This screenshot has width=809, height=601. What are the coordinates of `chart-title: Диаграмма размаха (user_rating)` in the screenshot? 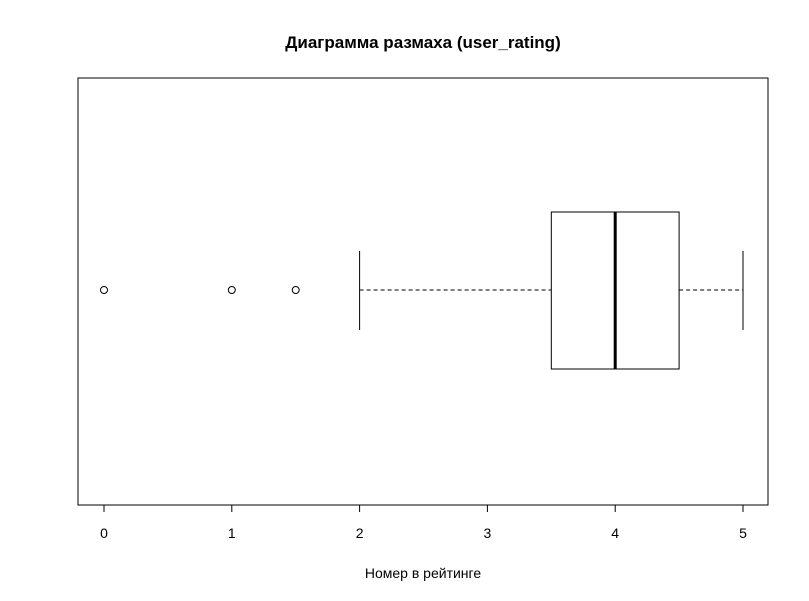 It's located at (422, 42).